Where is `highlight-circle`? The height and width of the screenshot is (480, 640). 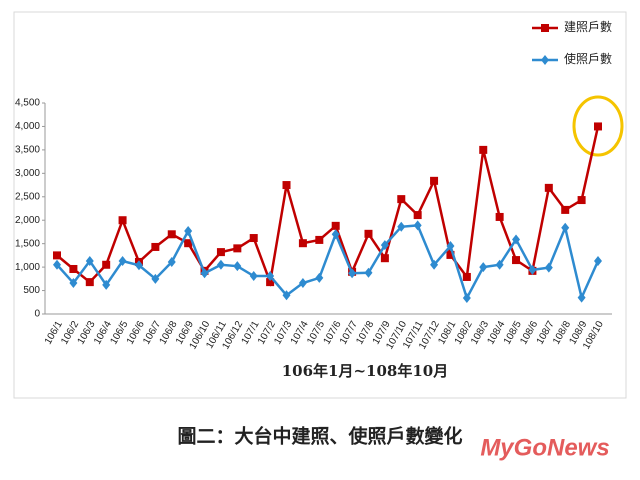
highlight-circle is located at coordinates (598, 126).